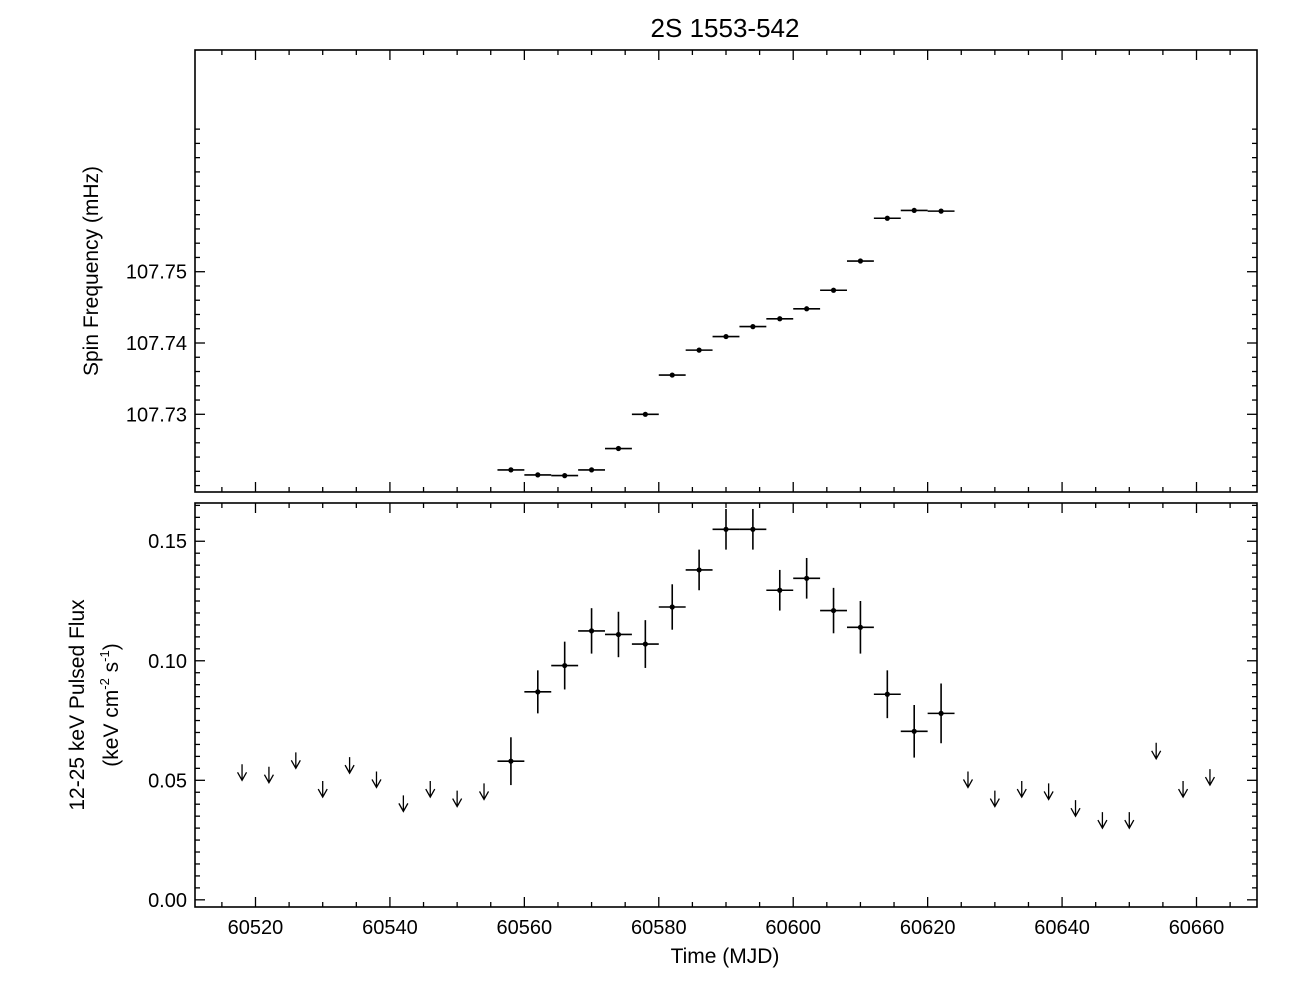 This screenshot has height=1008, width=1296. I want to click on spin-frequency-y-tick-label: 107.75, so click(156, 273).